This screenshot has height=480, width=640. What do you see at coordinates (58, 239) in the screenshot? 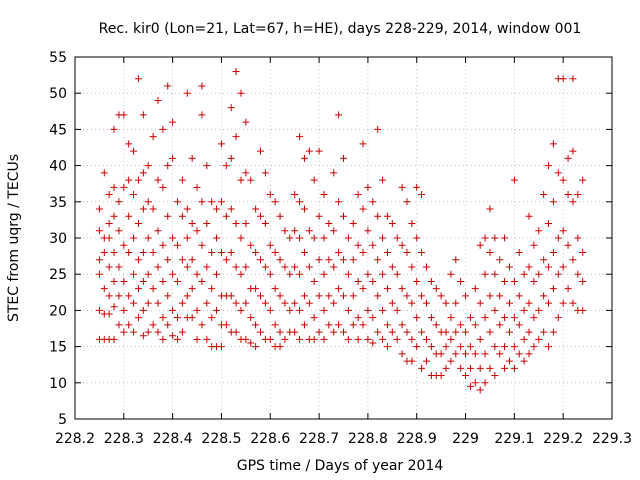
I see `y-tick-label: 30` at bounding box center [58, 239].